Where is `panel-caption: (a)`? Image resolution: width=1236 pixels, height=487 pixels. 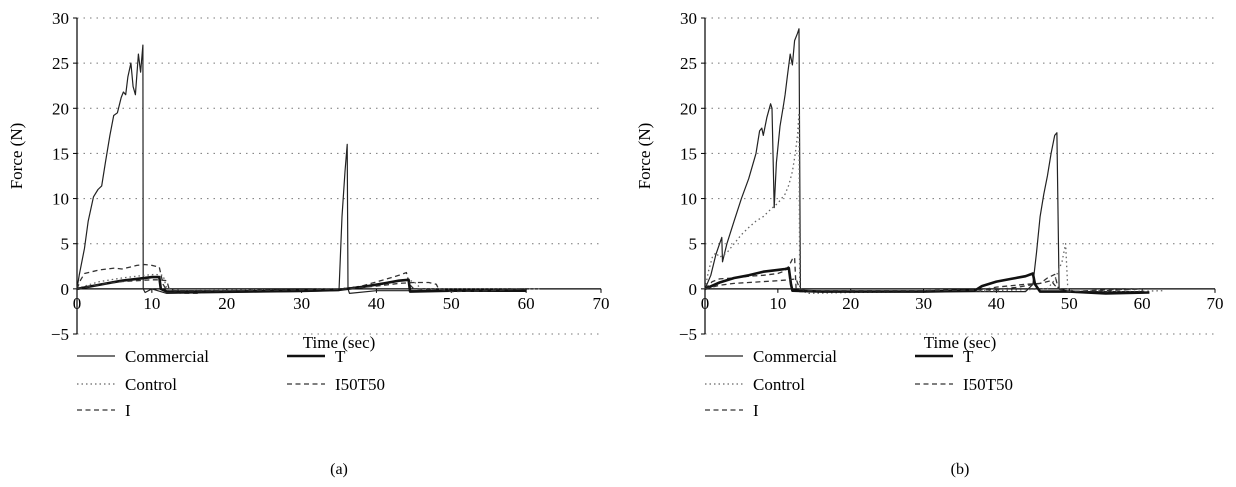 panel-caption: (a) is located at coordinates (339, 469).